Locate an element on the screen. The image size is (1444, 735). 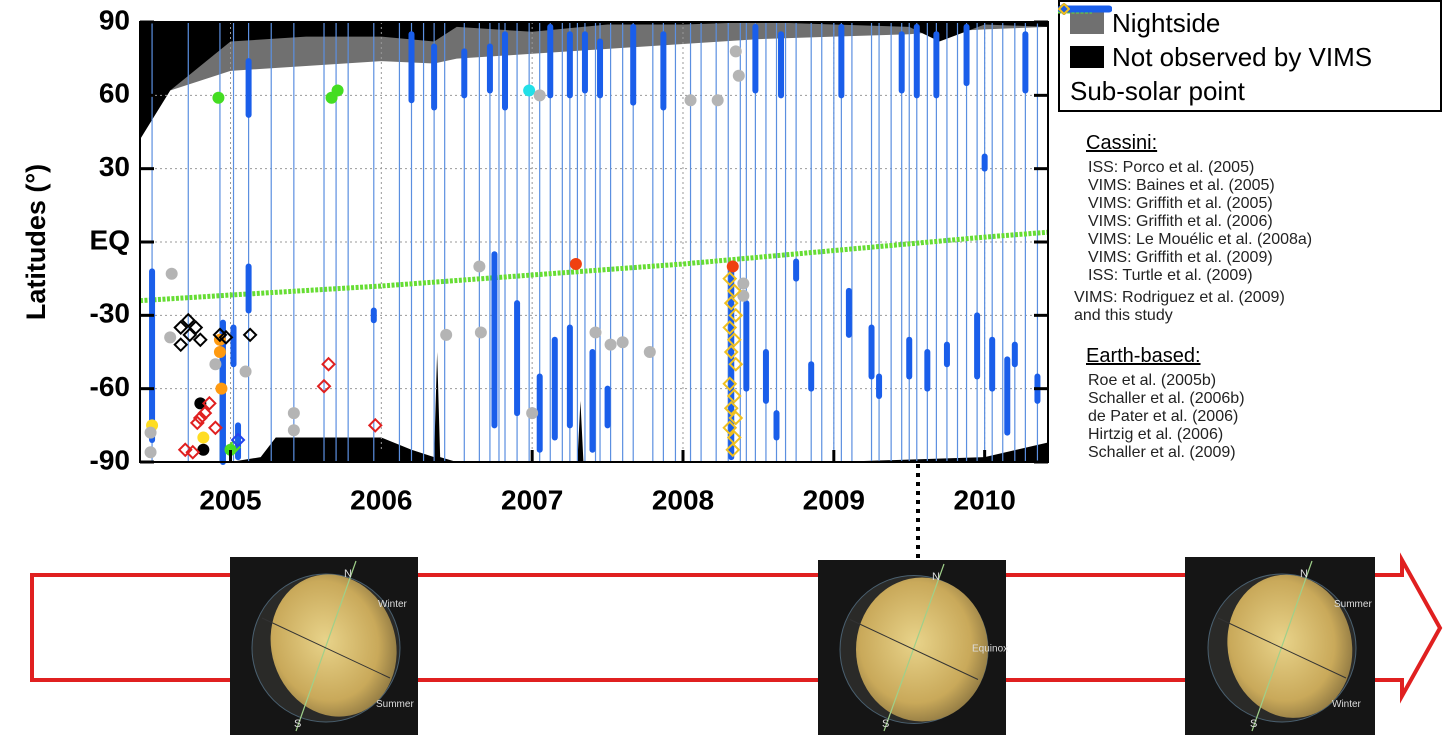
y-tick-label: -30 is located at coordinates (110, 313).